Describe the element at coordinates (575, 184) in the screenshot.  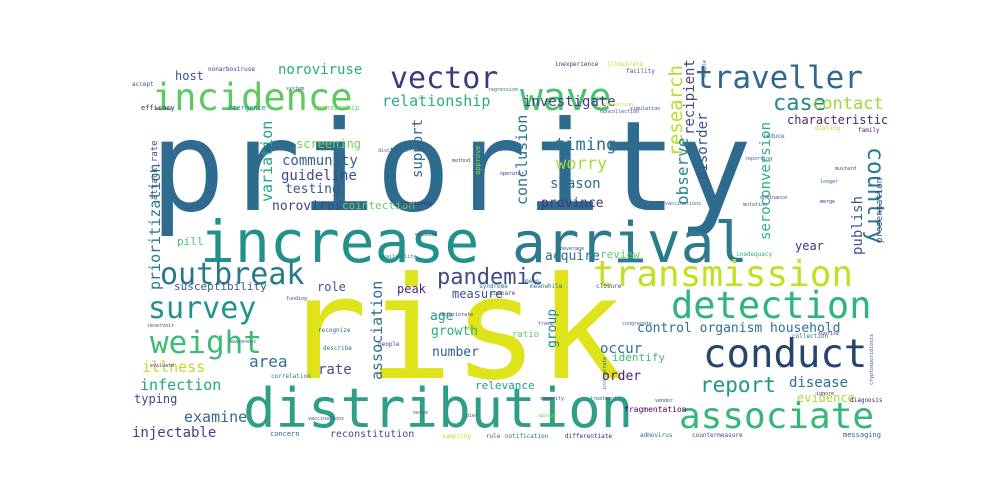
I see `word-season: season` at that location.